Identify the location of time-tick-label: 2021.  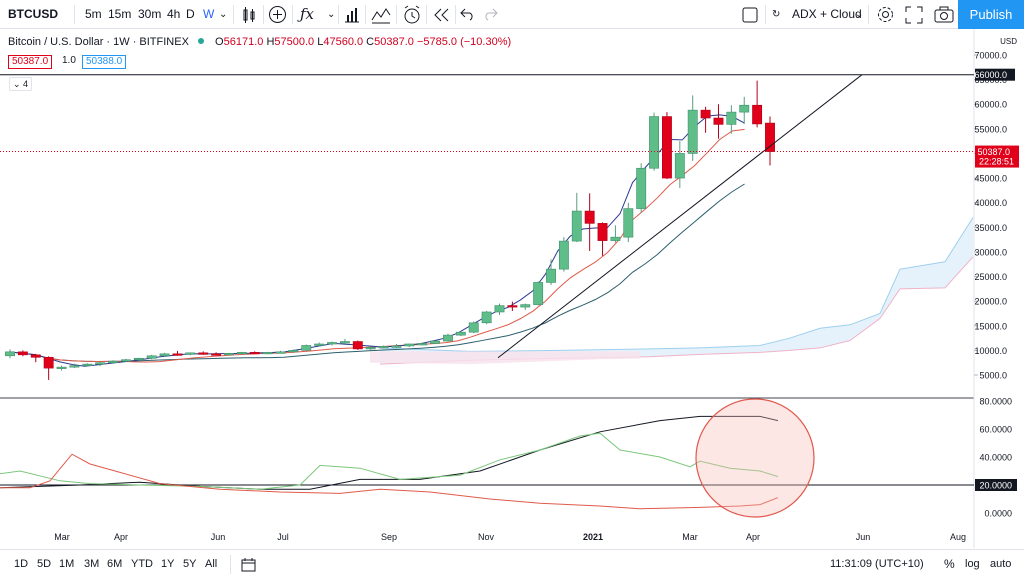
(593, 537).